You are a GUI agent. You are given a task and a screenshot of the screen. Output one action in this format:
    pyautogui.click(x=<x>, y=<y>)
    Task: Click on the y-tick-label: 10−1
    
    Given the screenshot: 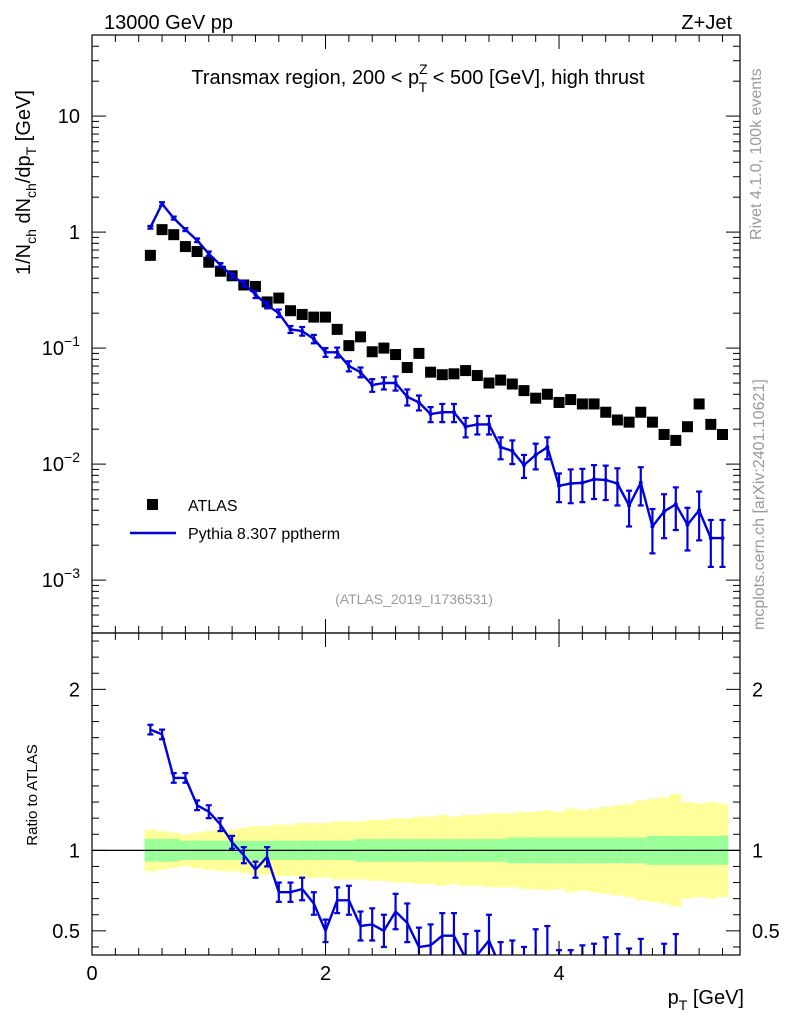 What is the action you would take?
    pyautogui.click(x=61, y=346)
    